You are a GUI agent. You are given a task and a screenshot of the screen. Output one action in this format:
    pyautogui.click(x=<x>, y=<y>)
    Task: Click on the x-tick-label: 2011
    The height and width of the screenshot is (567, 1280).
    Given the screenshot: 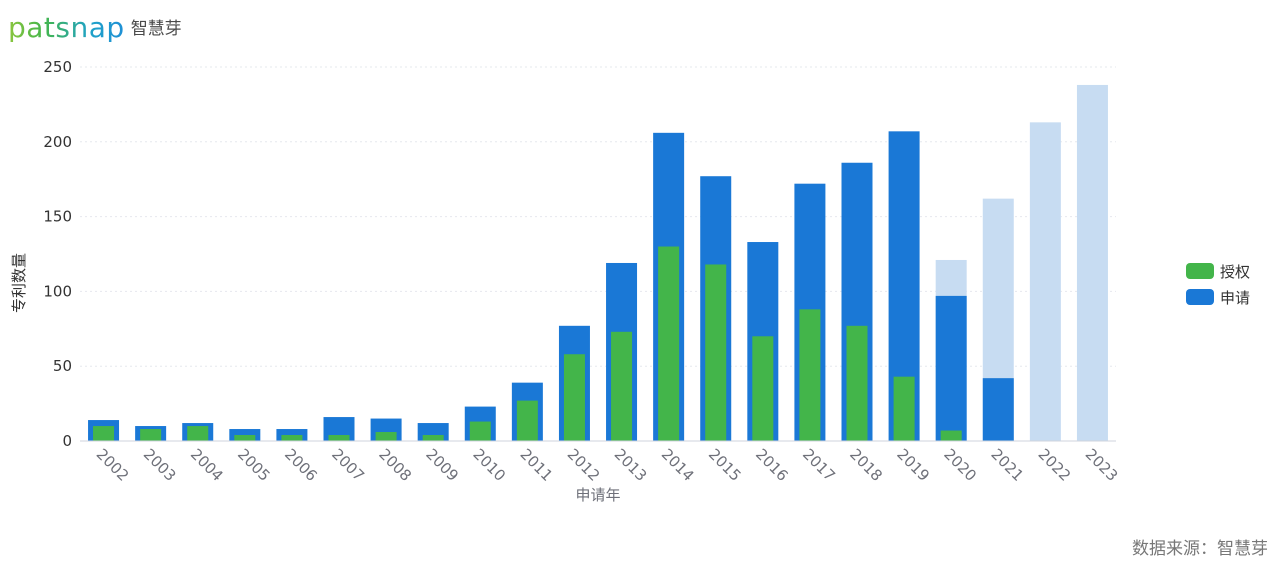 What is the action you would take?
    pyautogui.click(x=537, y=465)
    